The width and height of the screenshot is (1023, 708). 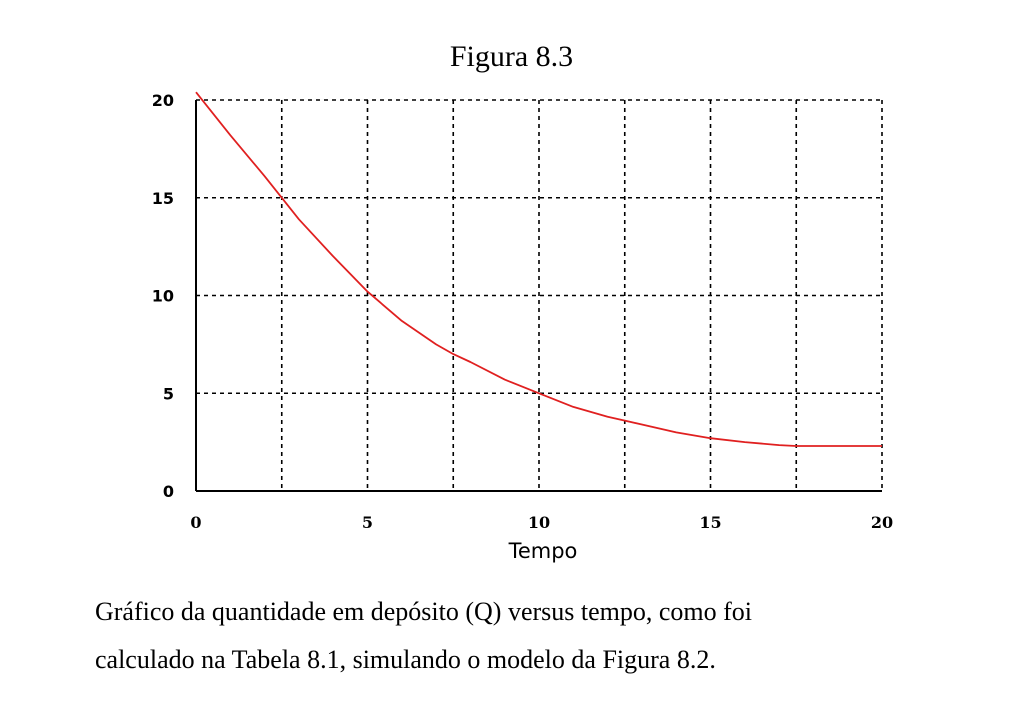 I want to click on y-tick-label: 10, so click(x=163, y=296).